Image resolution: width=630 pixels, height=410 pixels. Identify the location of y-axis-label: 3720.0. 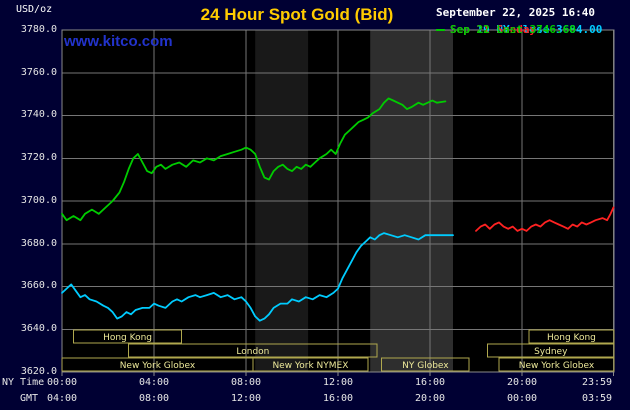
(38, 157).